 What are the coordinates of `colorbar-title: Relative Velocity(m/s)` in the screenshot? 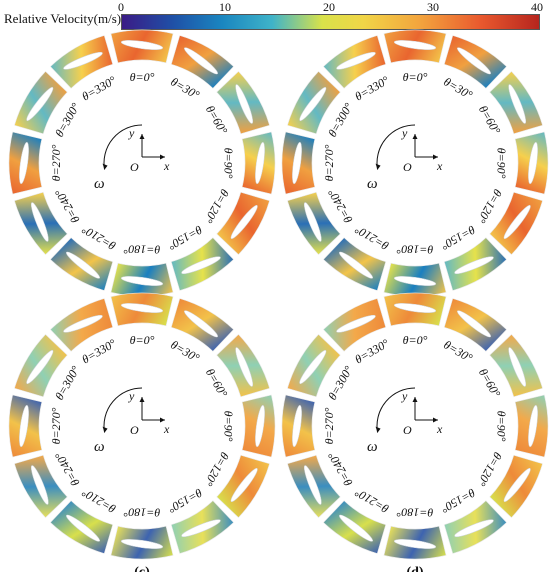 It's located at (63, 18).